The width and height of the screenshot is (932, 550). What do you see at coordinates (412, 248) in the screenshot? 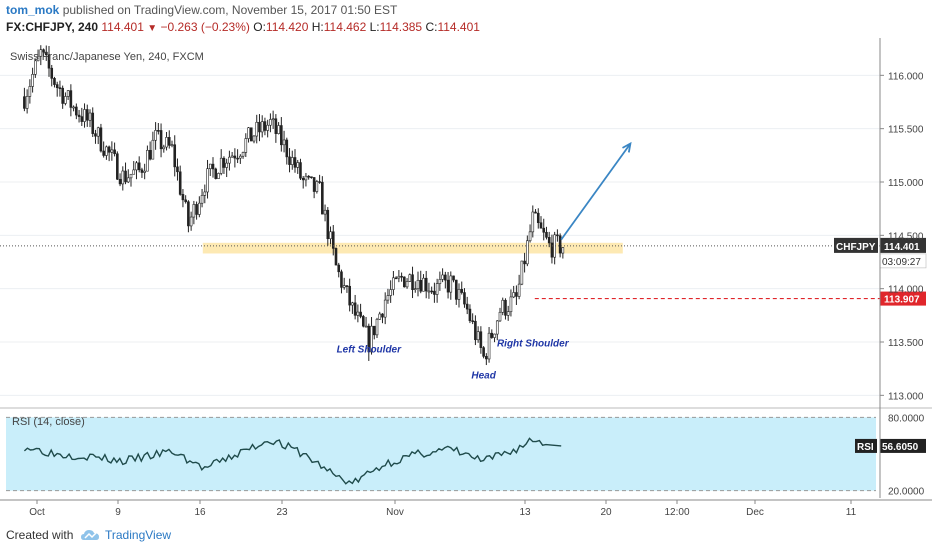
I see `support-zone-rect` at bounding box center [412, 248].